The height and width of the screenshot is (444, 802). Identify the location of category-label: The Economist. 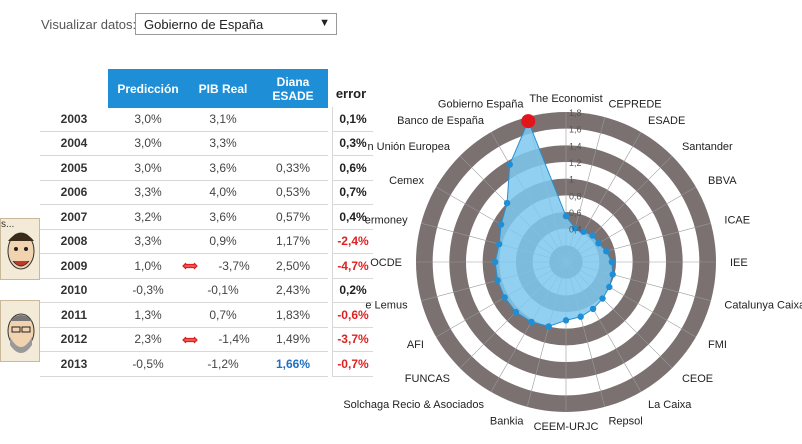
(565, 99).